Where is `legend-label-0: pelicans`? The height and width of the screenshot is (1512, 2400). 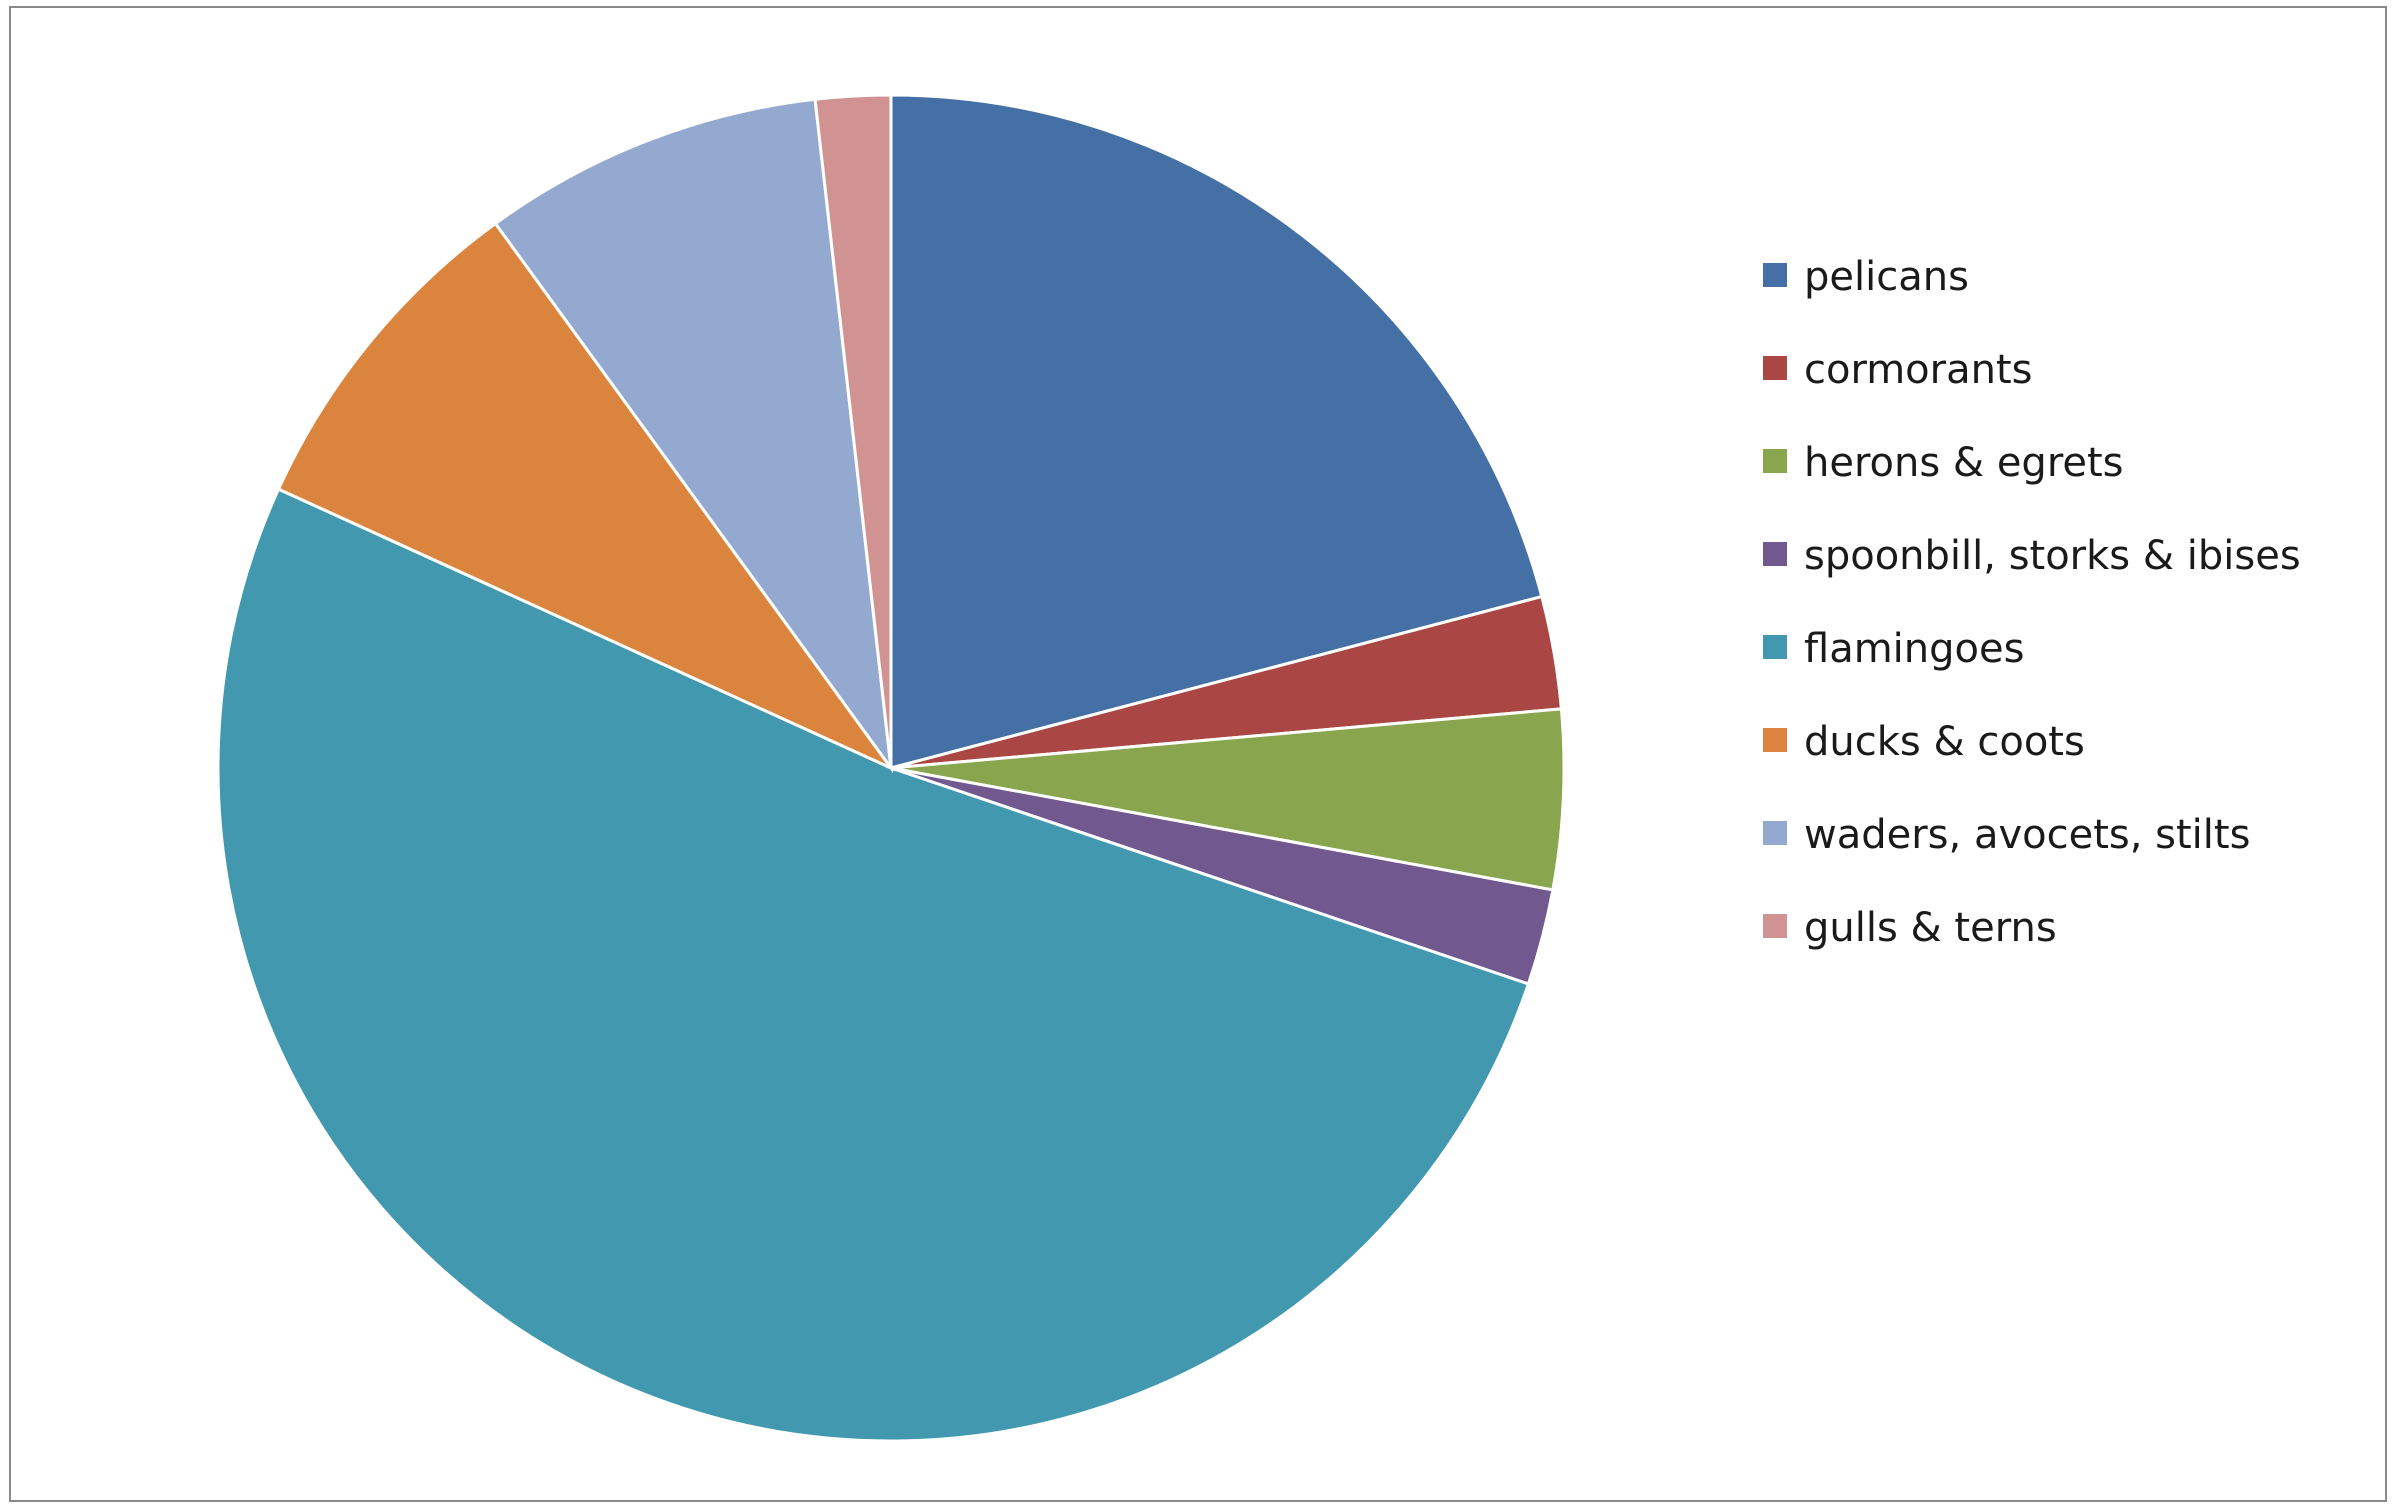
legend-label-0: pelicans is located at coordinates (1886, 277).